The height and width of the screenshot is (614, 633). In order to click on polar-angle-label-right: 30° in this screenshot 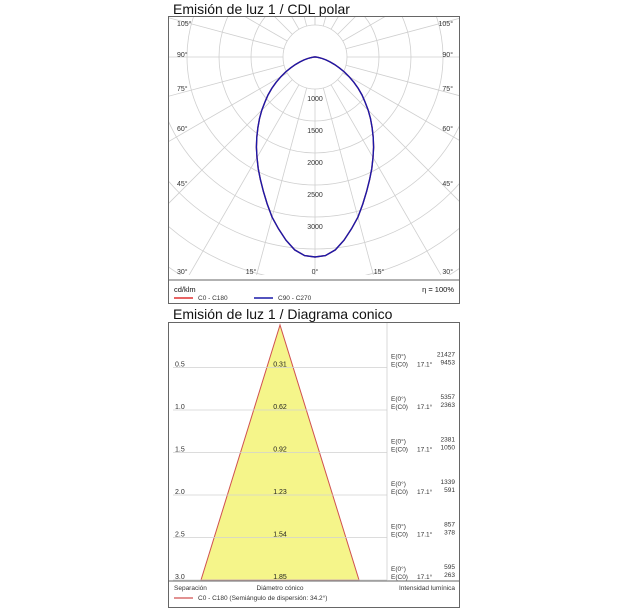, I will do `click(447, 272)`.